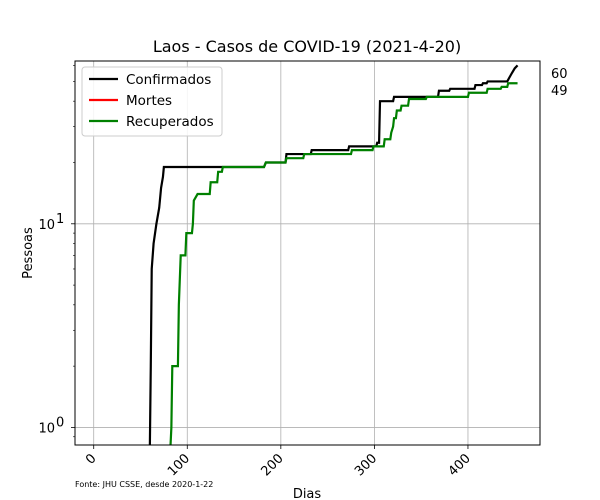 This screenshot has width=600, height=500. What do you see at coordinates (307, 46) in the screenshot?
I see `chart-title: Laos - Casos de COVID-19 (2021-4-20)` at bounding box center [307, 46].